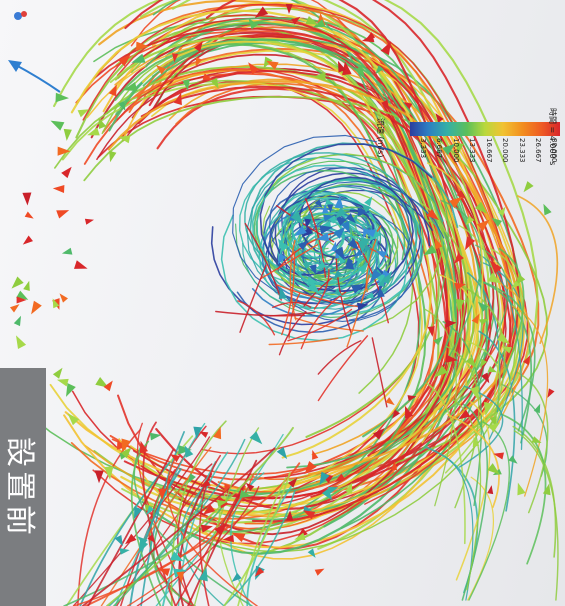 This screenshot has height=606, width=565. Describe the element at coordinates (20, 15) in the screenshot. I see `vortex-logo-icon` at that location.